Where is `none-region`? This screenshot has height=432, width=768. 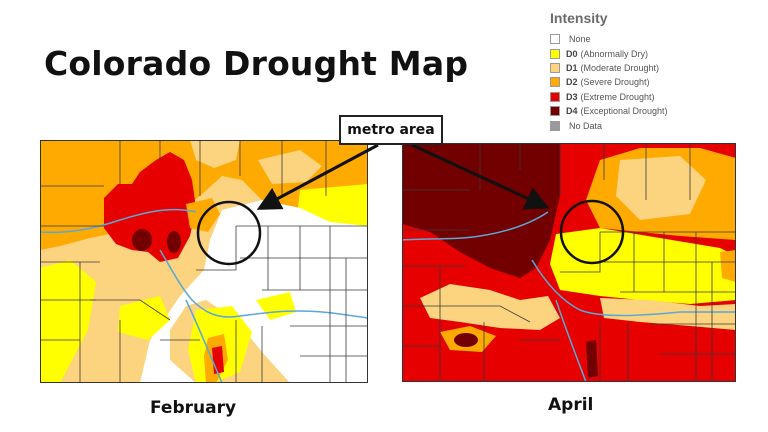 none-region is located at coordinates (254, 291).